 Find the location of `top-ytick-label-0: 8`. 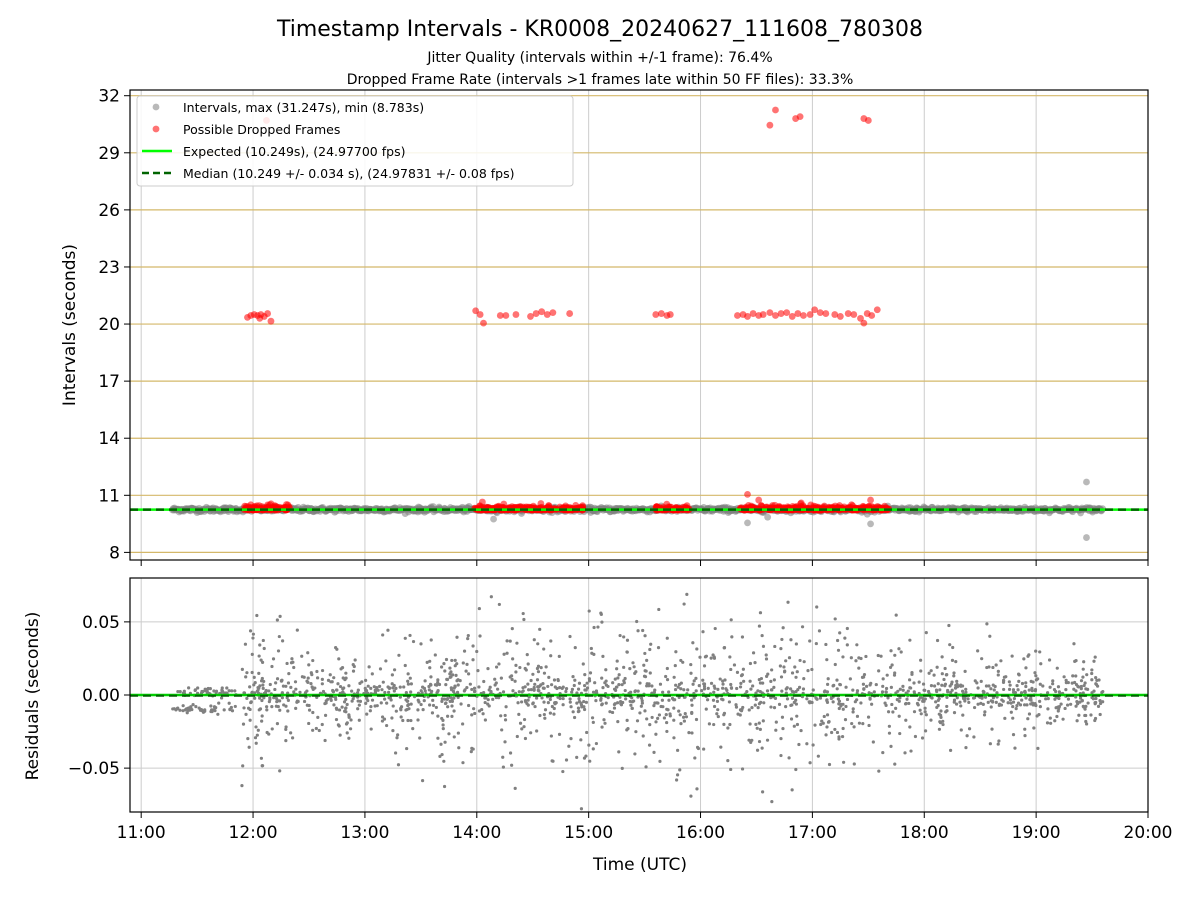

top-ytick-label-0: 8 is located at coordinates (114, 553).